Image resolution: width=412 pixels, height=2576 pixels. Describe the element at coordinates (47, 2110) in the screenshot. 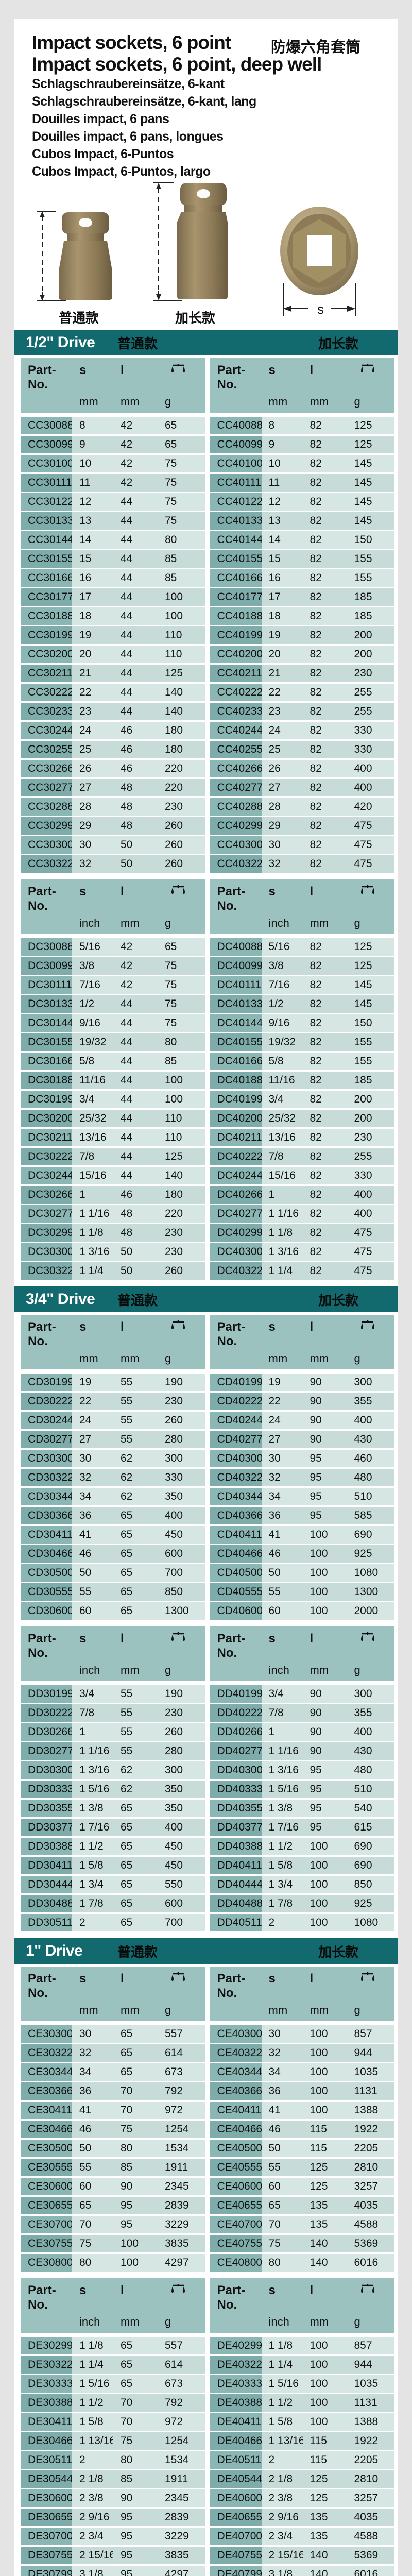

I see `part-no-cell: CE30411` at that location.